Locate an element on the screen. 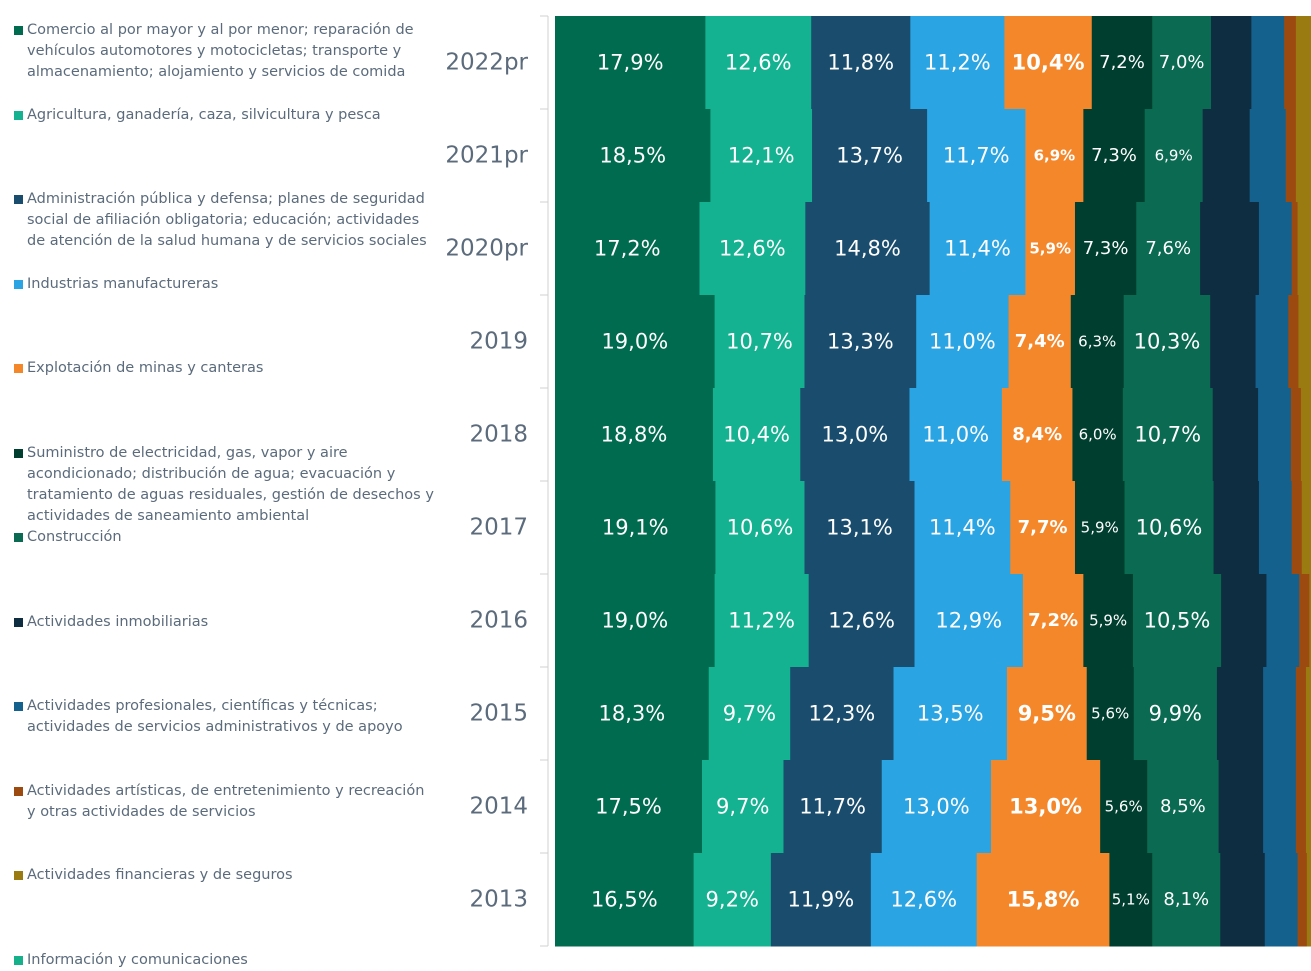  legend-label: Industrias manufactureras is located at coordinates (123, 283).